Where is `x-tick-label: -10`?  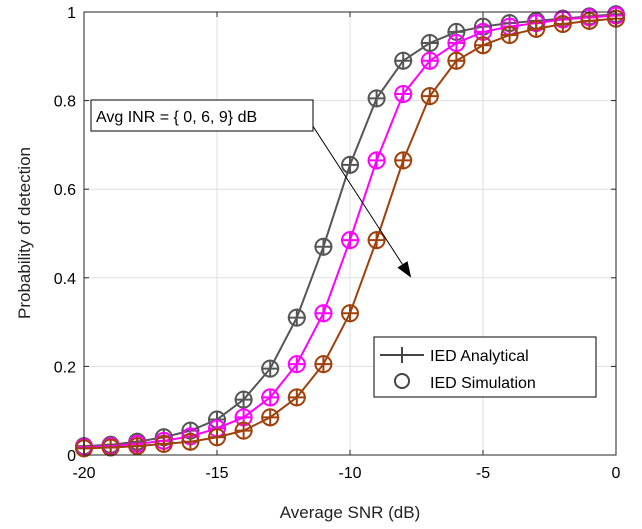 x-tick-label: -10 is located at coordinates (349, 473).